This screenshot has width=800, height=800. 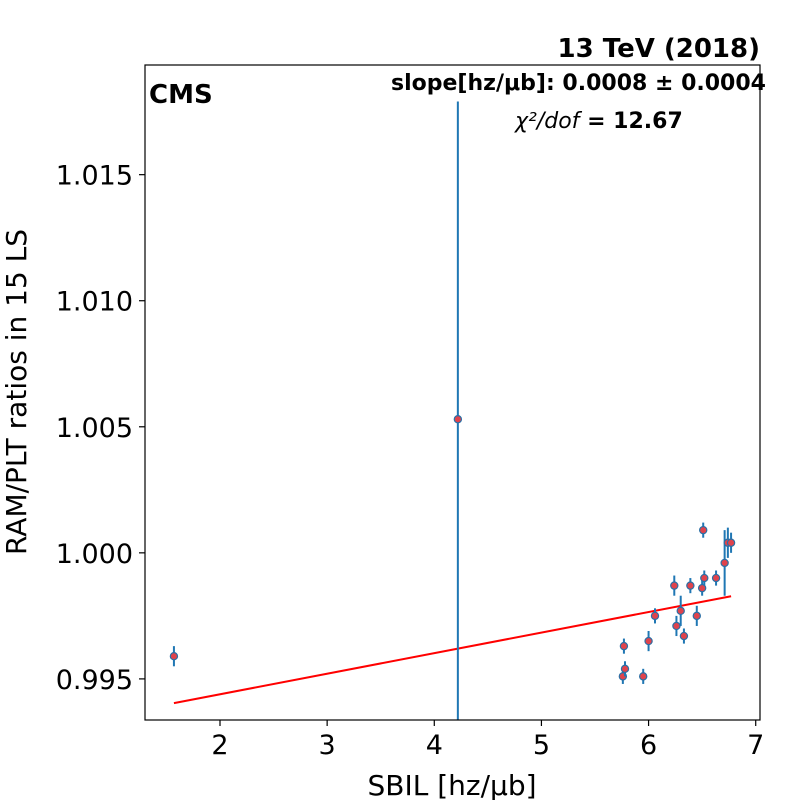 I want to click on chart-title: 13 TeV (2018), so click(x=659, y=49).